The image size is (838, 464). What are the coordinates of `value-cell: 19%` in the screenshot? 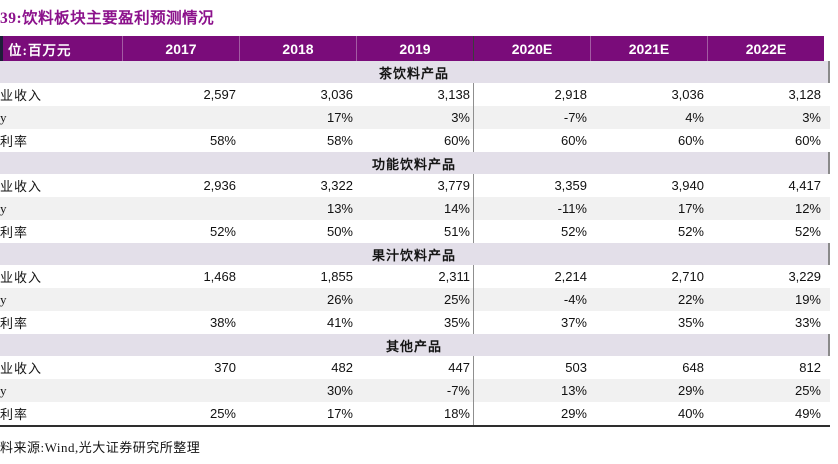 It's located at (807, 299).